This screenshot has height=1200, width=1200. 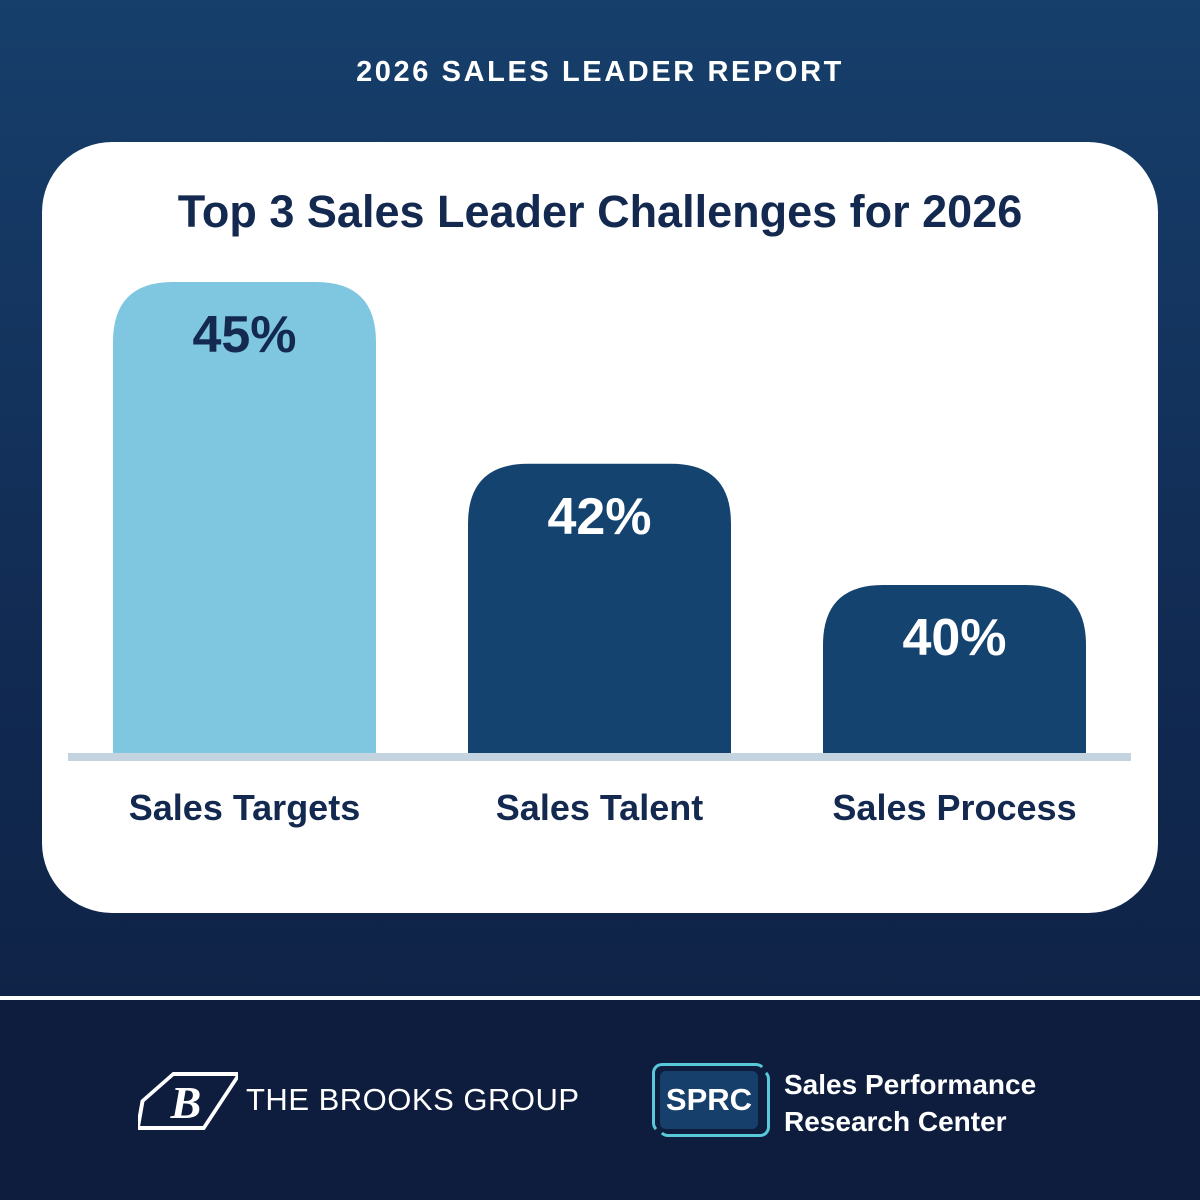 What do you see at coordinates (244, 335) in the screenshot?
I see `data-label: 45%` at bounding box center [244, 335].